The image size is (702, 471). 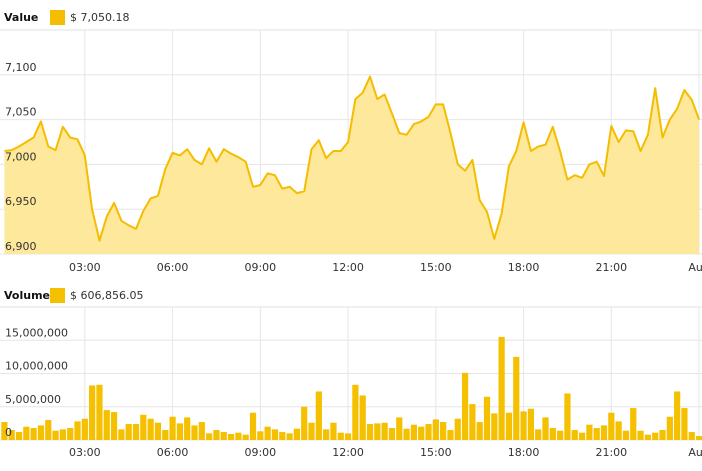 What do you see at coordinates (36, 366) in the screenshot?
I see `y-tick-label: 10,000,000` at bounding box center [36, 366].